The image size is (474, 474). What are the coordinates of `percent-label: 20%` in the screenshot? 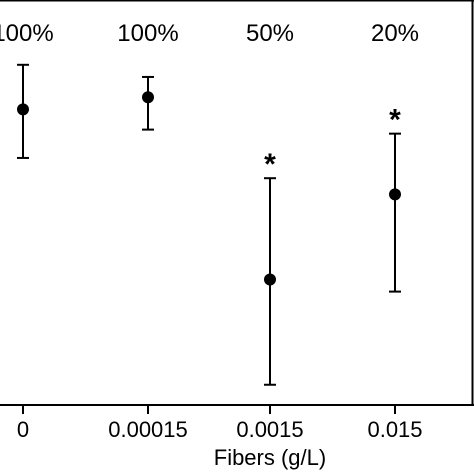 It's located at (395, 33).